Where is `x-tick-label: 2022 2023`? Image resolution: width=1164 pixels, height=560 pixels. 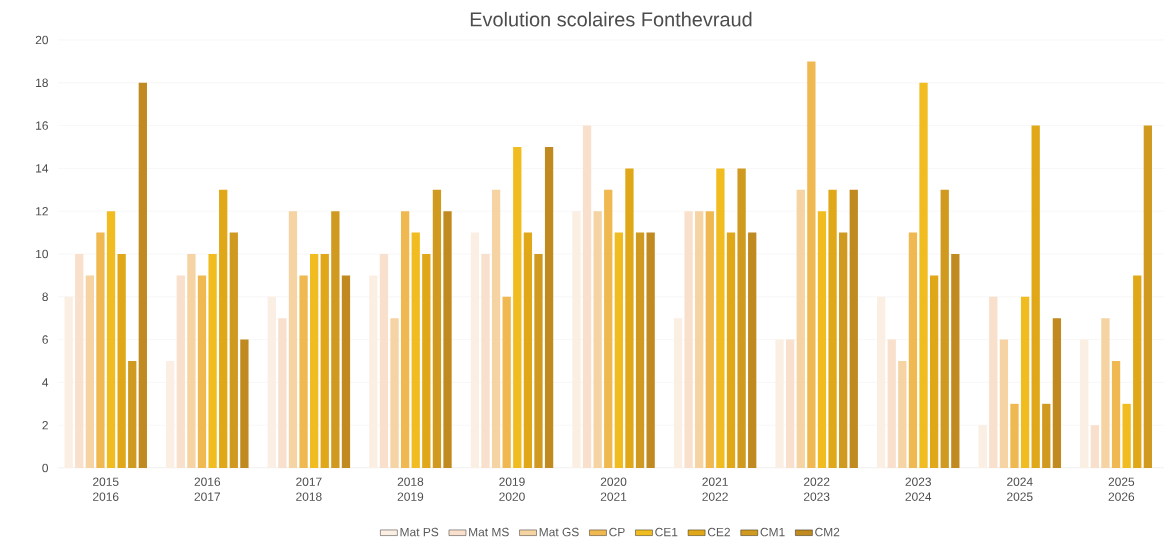
x-tick-label: 2022 2023 is located at coordinates (816, 489).